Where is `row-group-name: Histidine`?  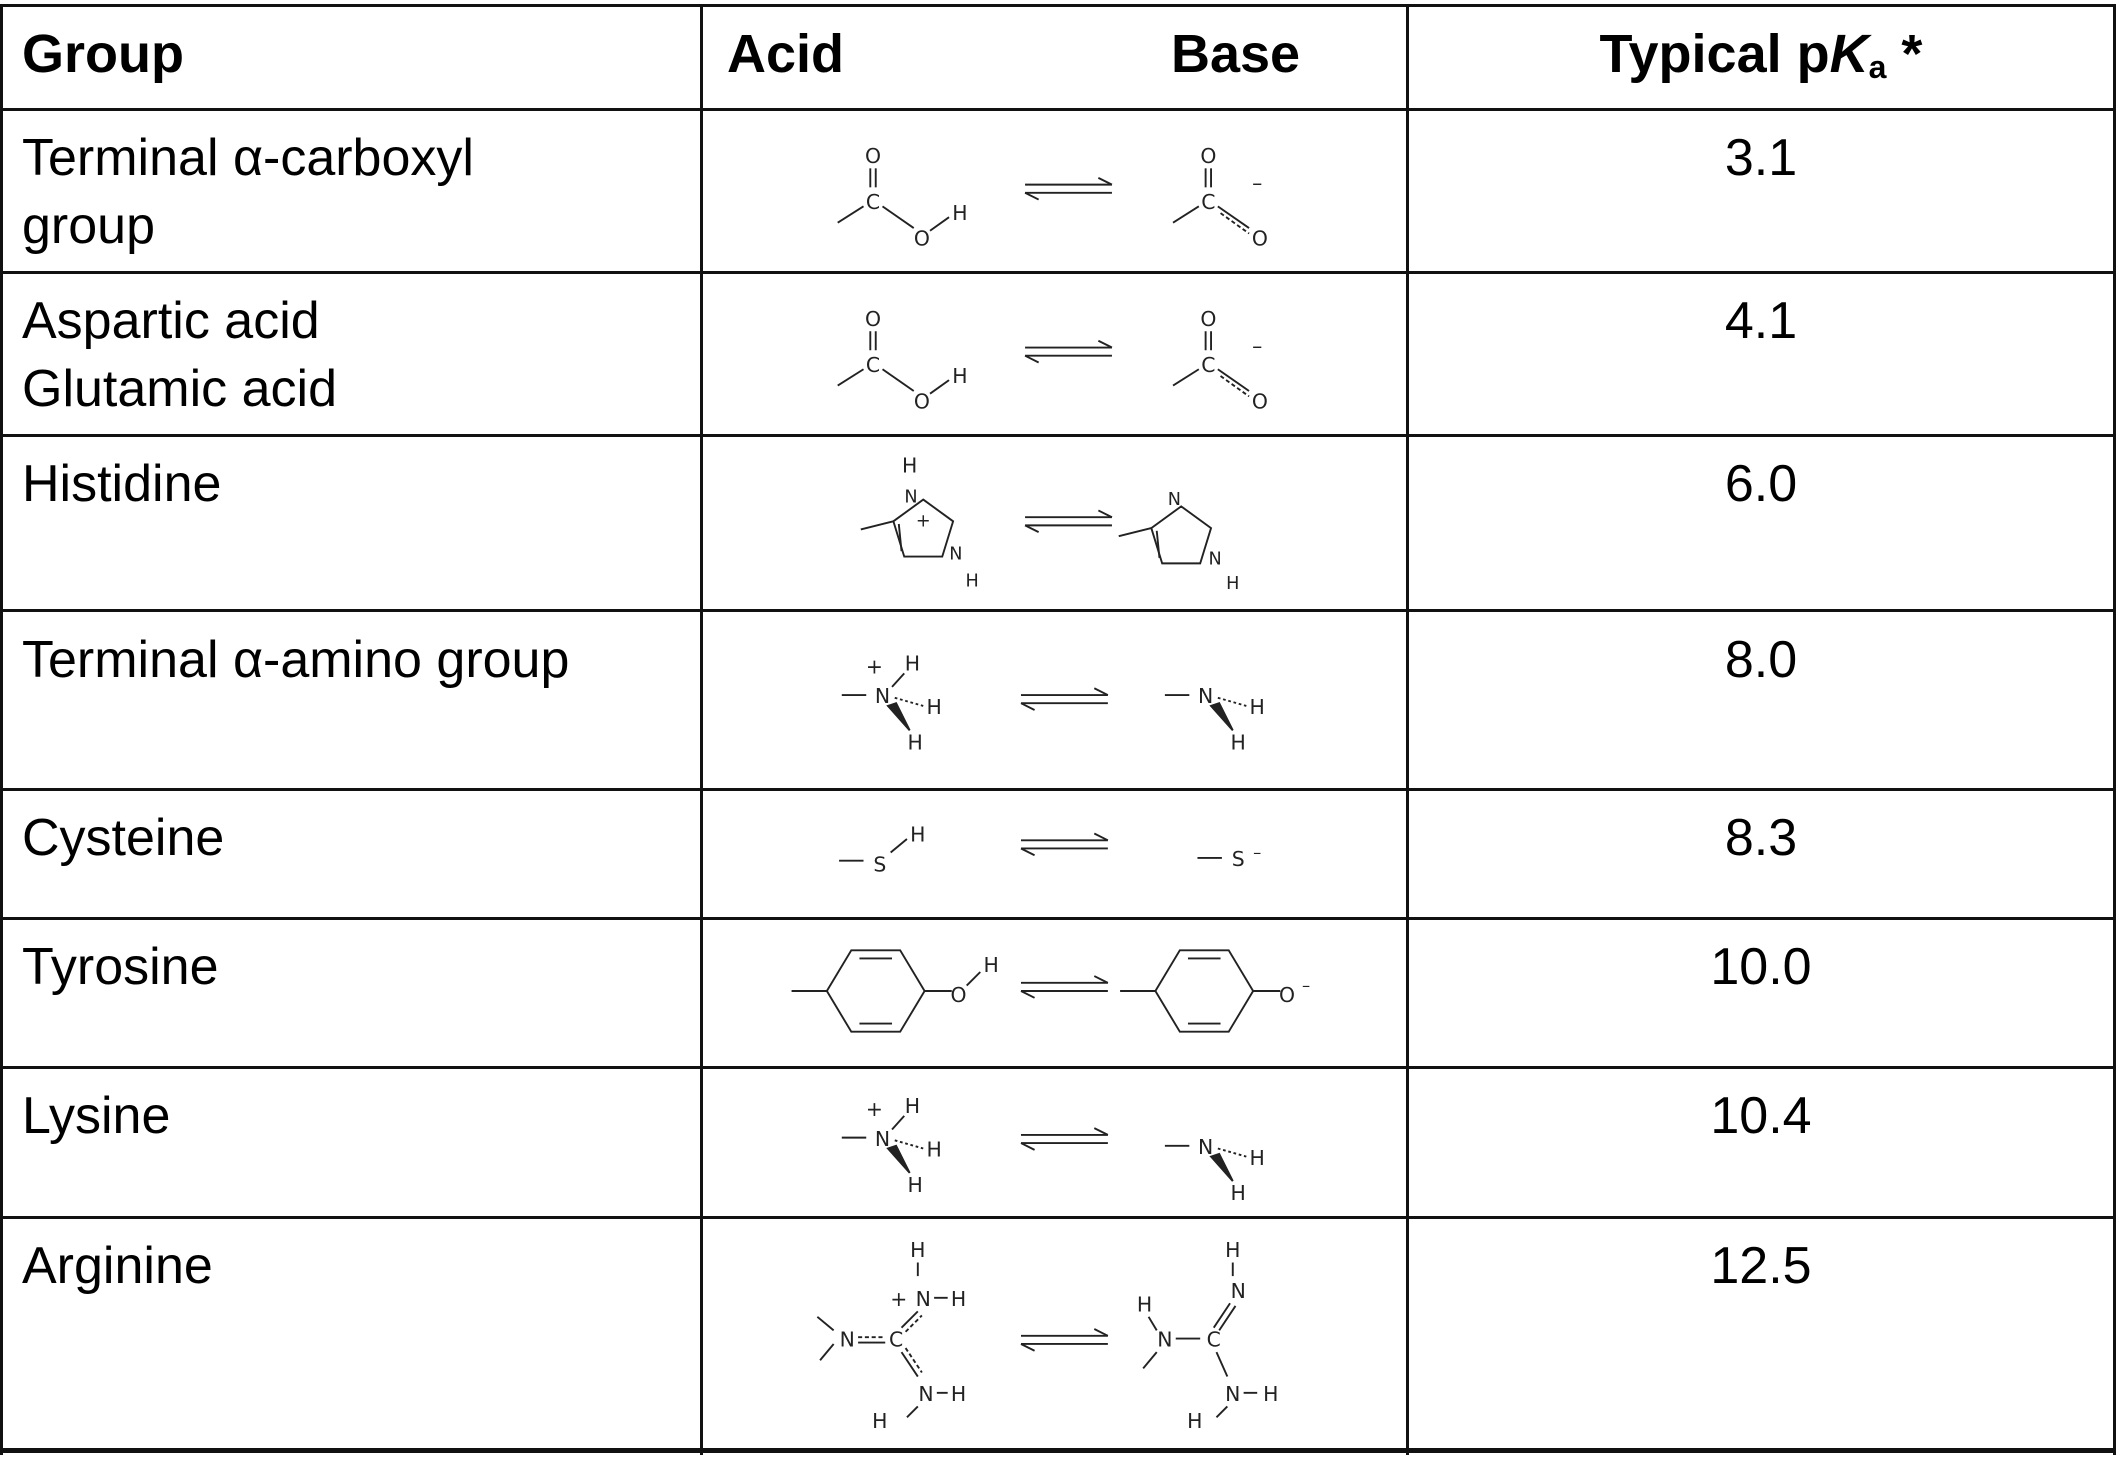
row-group-name: Histidine is located at coordinates (122, 484).